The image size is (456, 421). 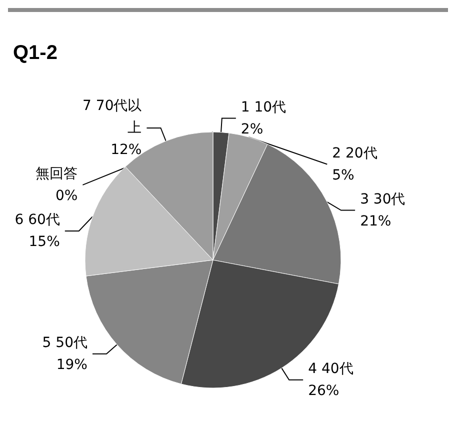 I want to click on data-label: 19%, so click(x=72, y=364).